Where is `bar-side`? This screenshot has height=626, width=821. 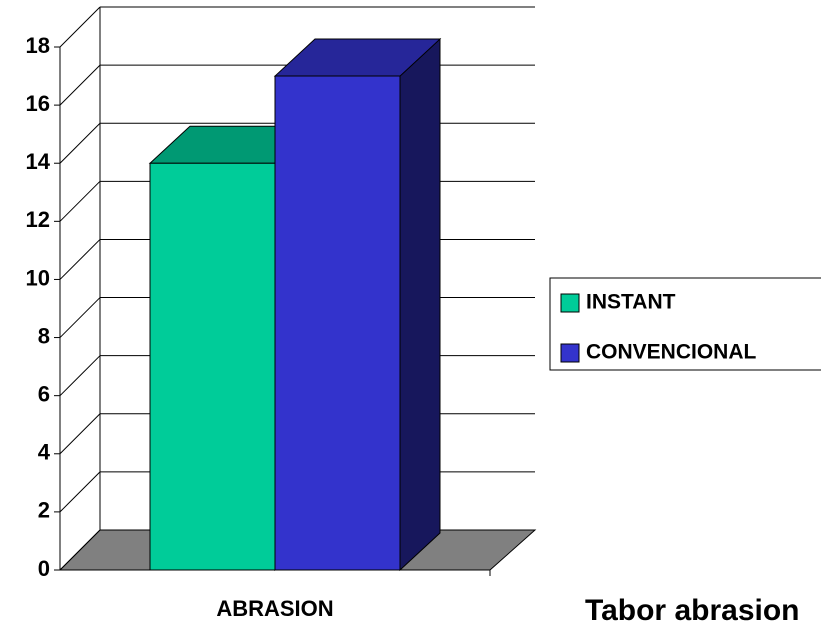
bar-side is located at coordinates (420, 304).